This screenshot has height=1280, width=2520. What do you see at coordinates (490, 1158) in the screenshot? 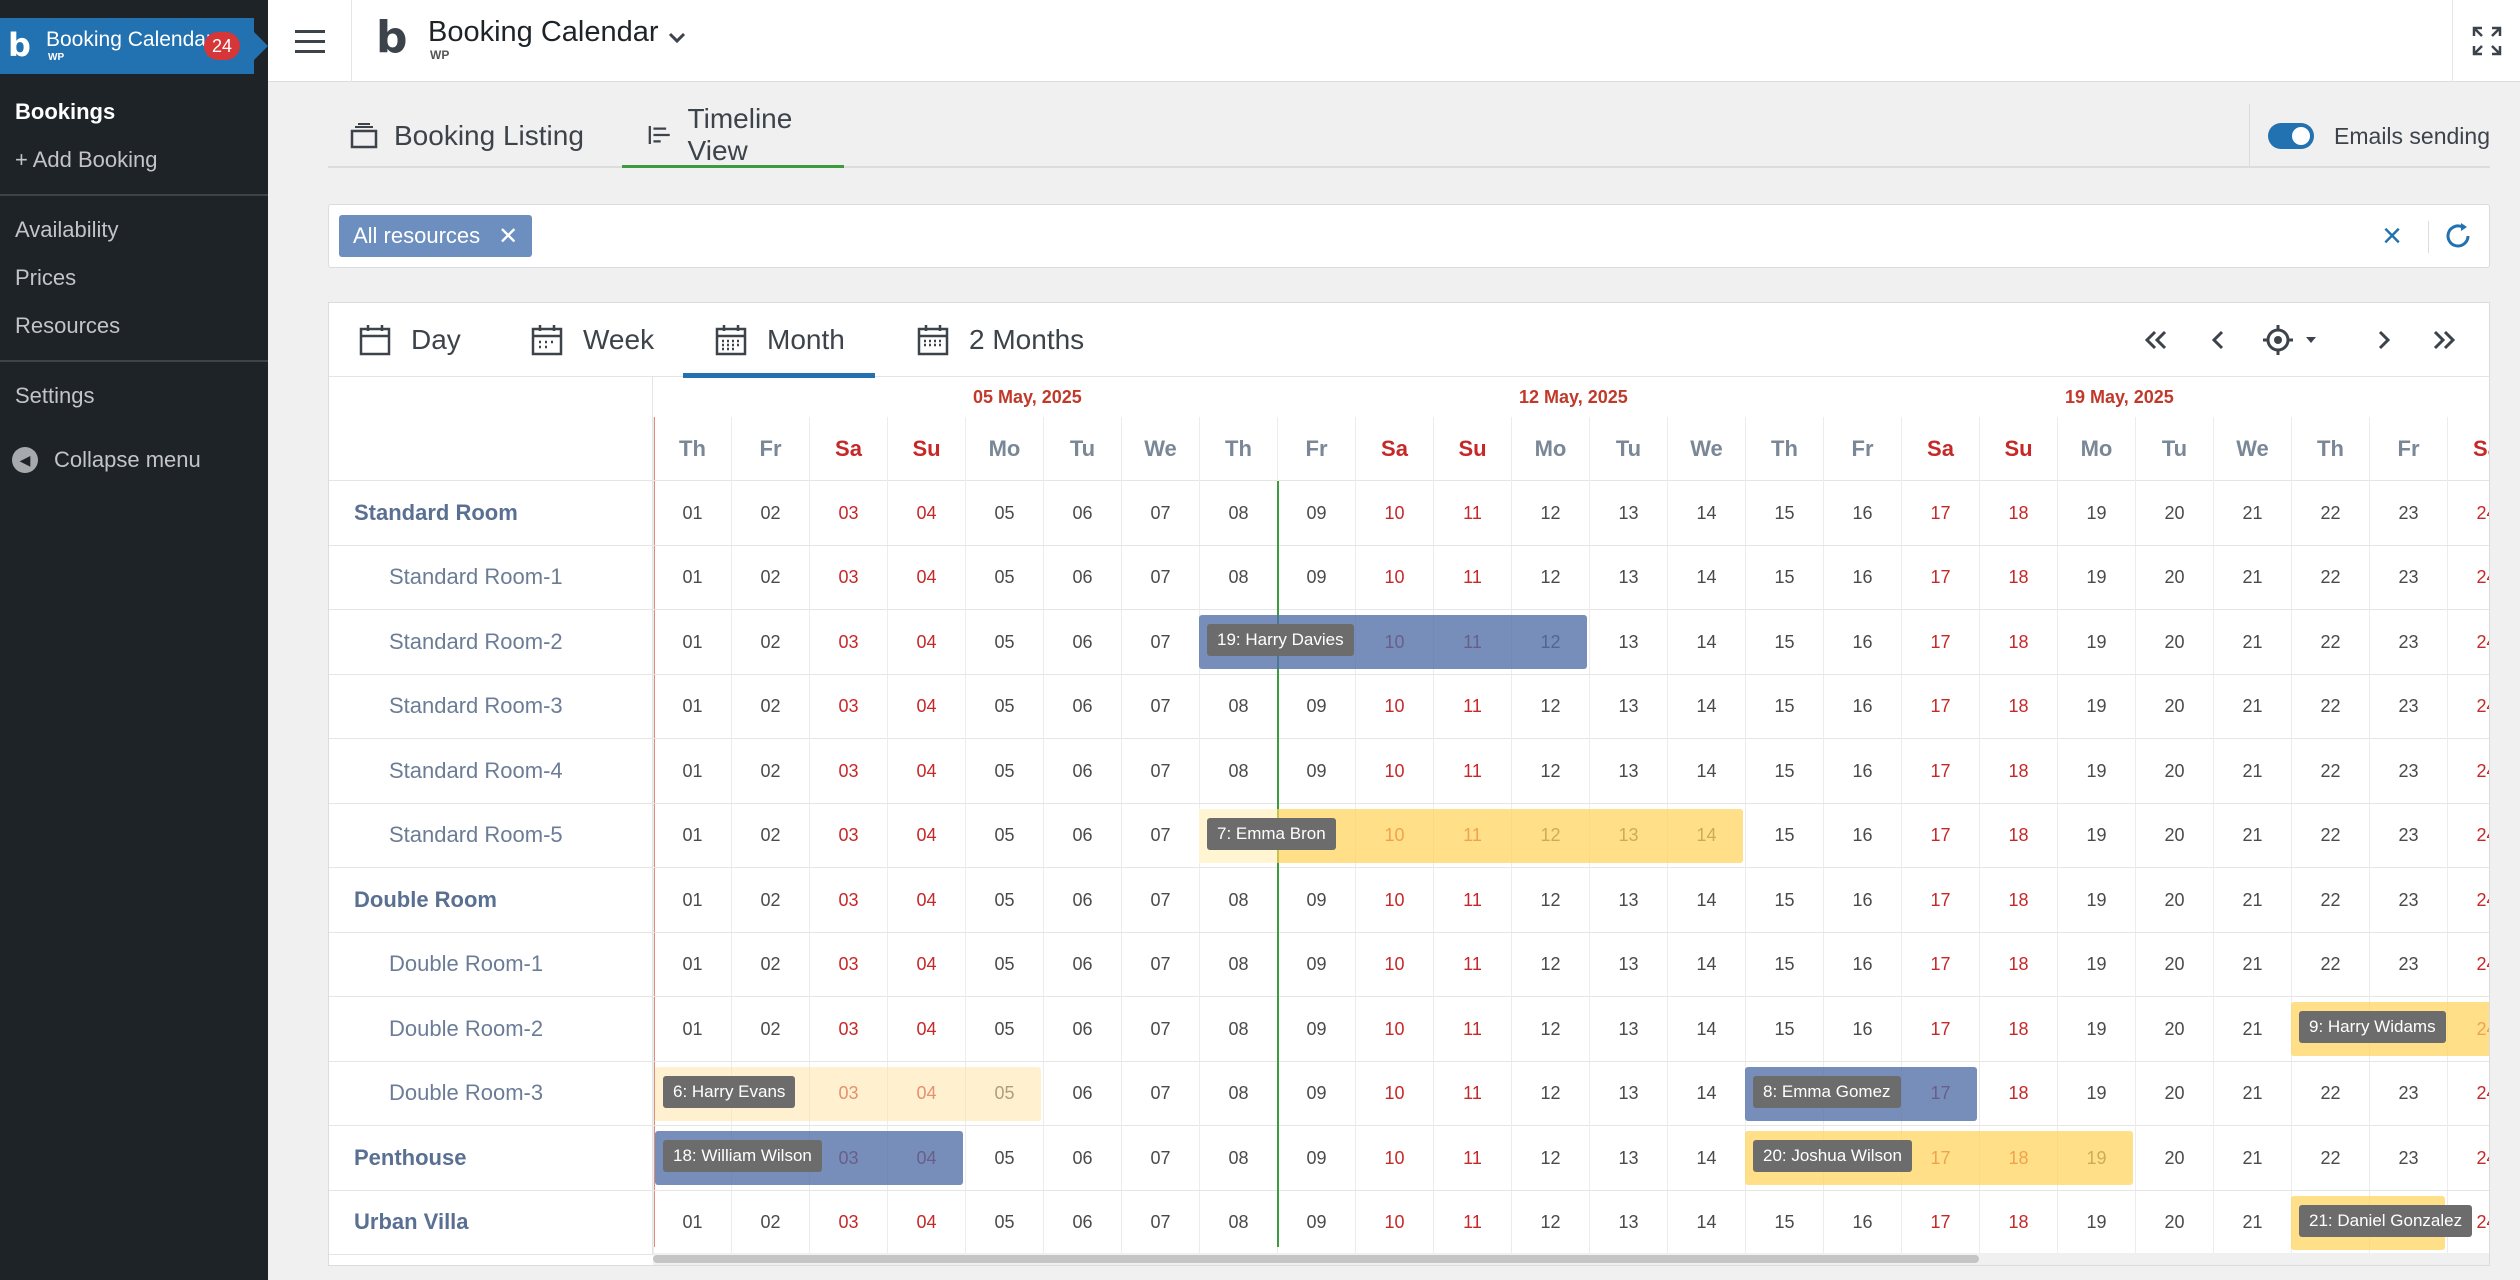
I see `resource-row-label: Penthouse` at bounding box center [490, 1158].